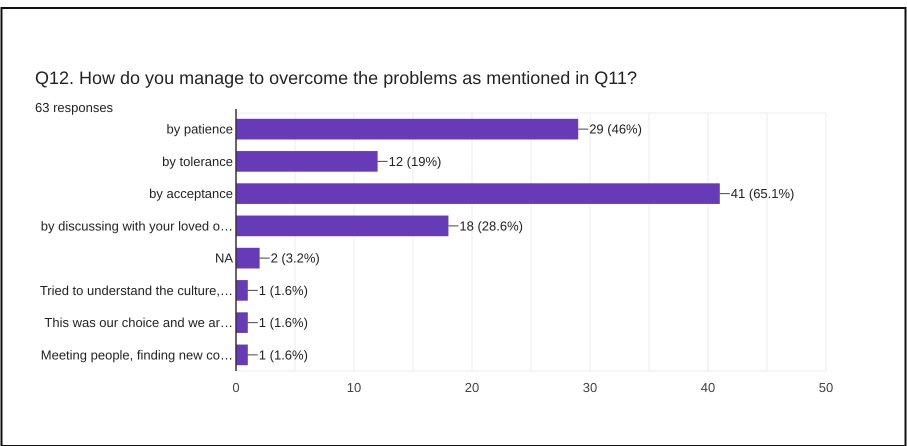 This screenshot has height=446, width=907. I want to click on y-tick-label: NA, so click(224, 258).